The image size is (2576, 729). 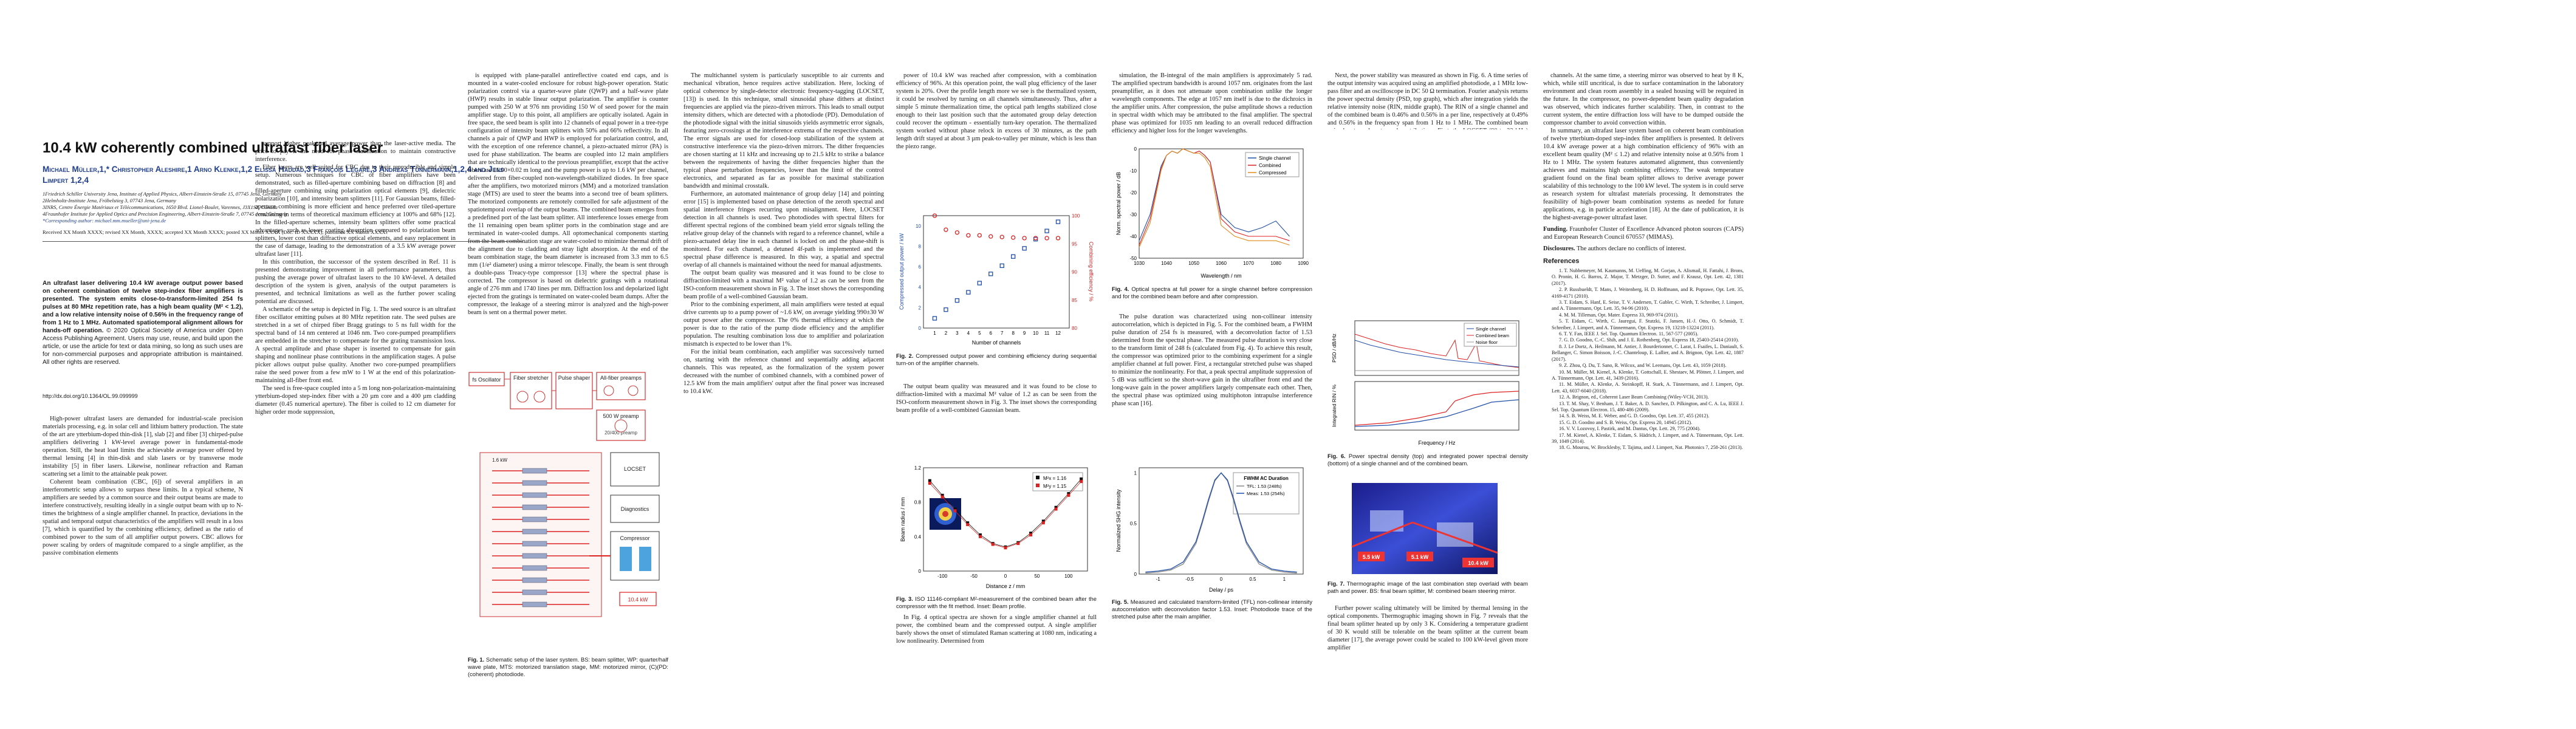 What do you see at coordinates (1436, 354) in the screenshot?
I see `psd-single-line` at bounding box center [1436, 354].